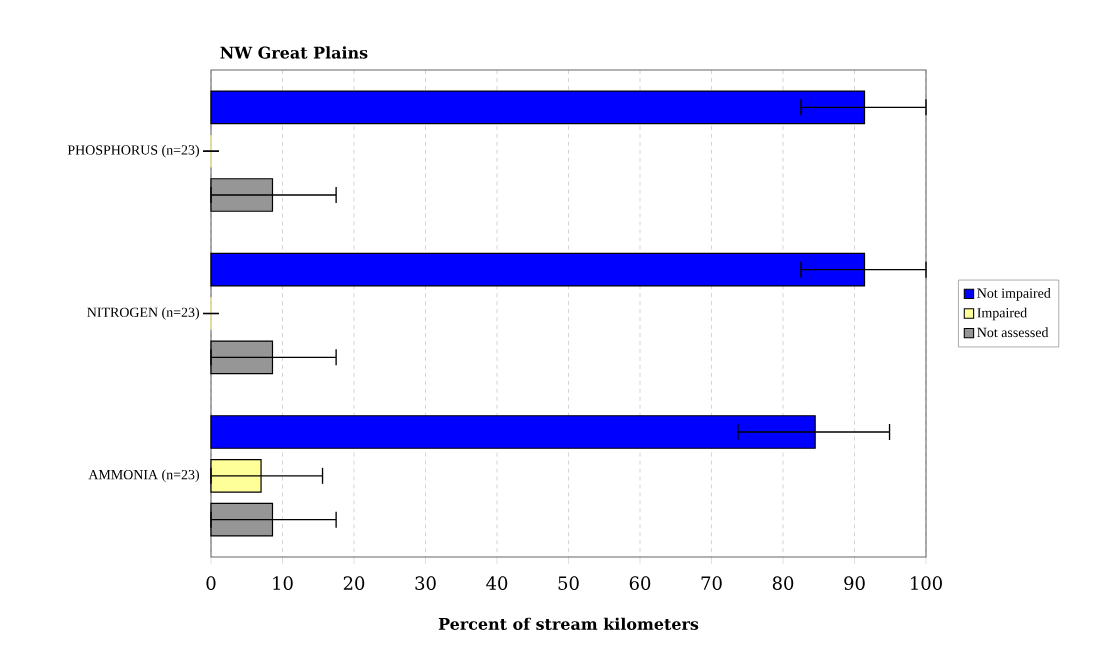 This screenshot has width=1110, height=652. Describe the element at coordinates (294, 52) in the screenshot. I see `chart-title: NW Great Plains` at that location.